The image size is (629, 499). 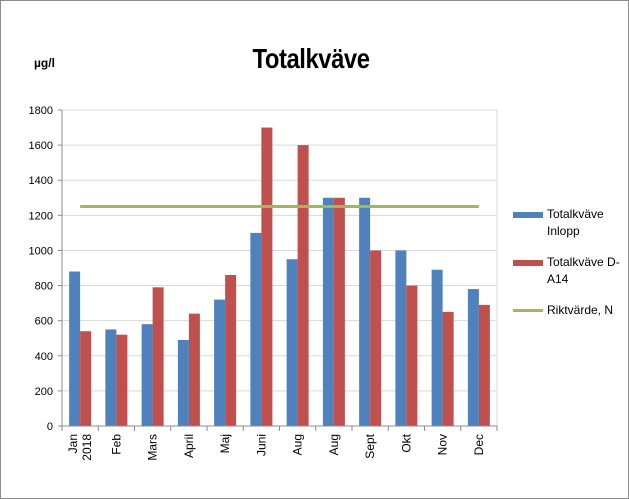 What do you see at coordinates (528, 215) in the screenshot?
I see `legend-swatch-inlopp` at bounding box center [528, 215].